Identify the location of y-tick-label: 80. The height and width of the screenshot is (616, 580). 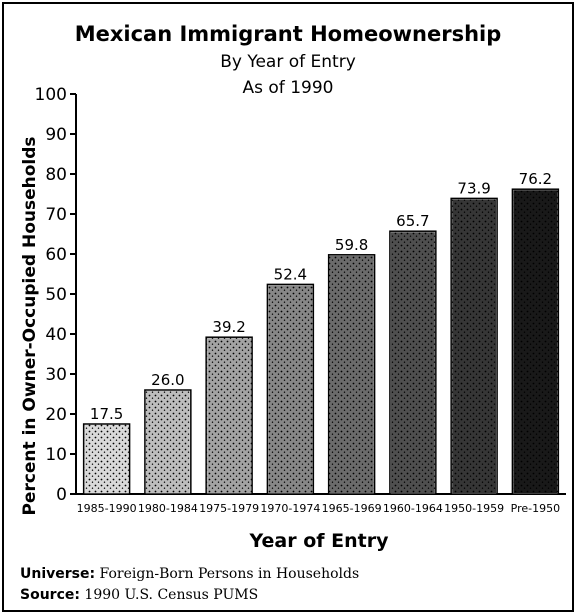
(56, 175).